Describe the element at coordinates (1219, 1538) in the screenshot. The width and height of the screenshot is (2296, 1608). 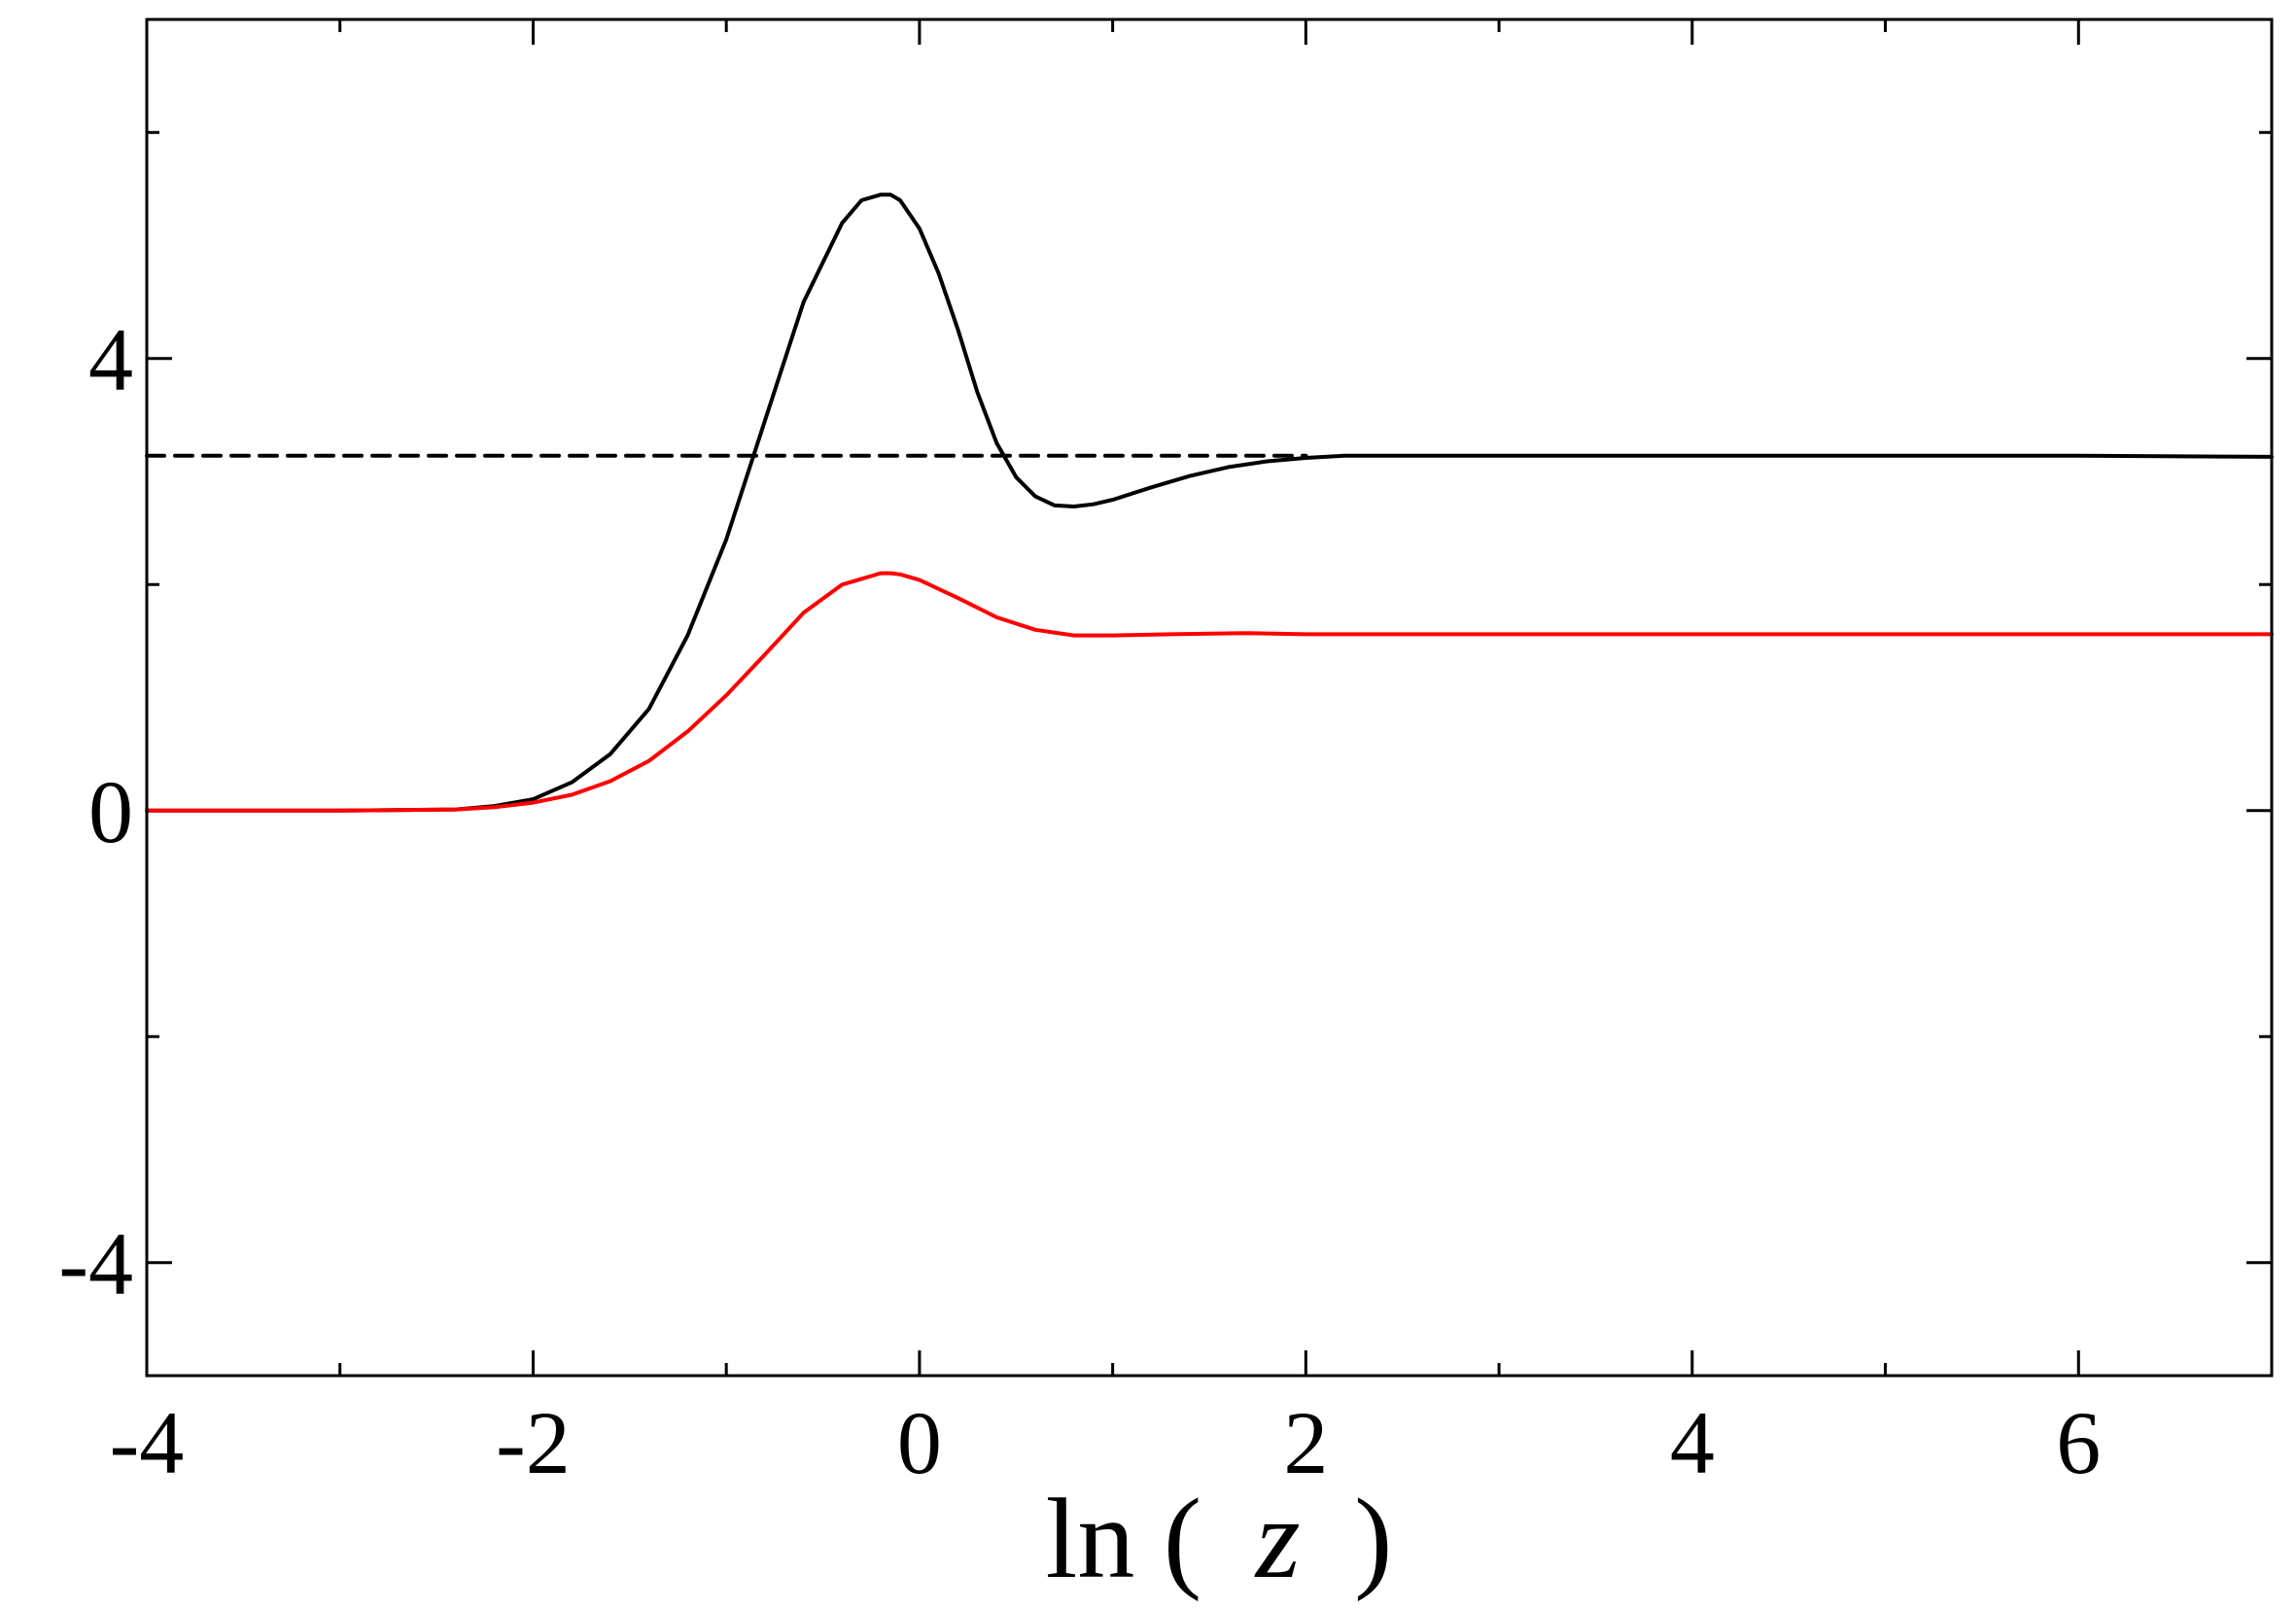
I see `x-axis-title: ln ( z )` at that location.